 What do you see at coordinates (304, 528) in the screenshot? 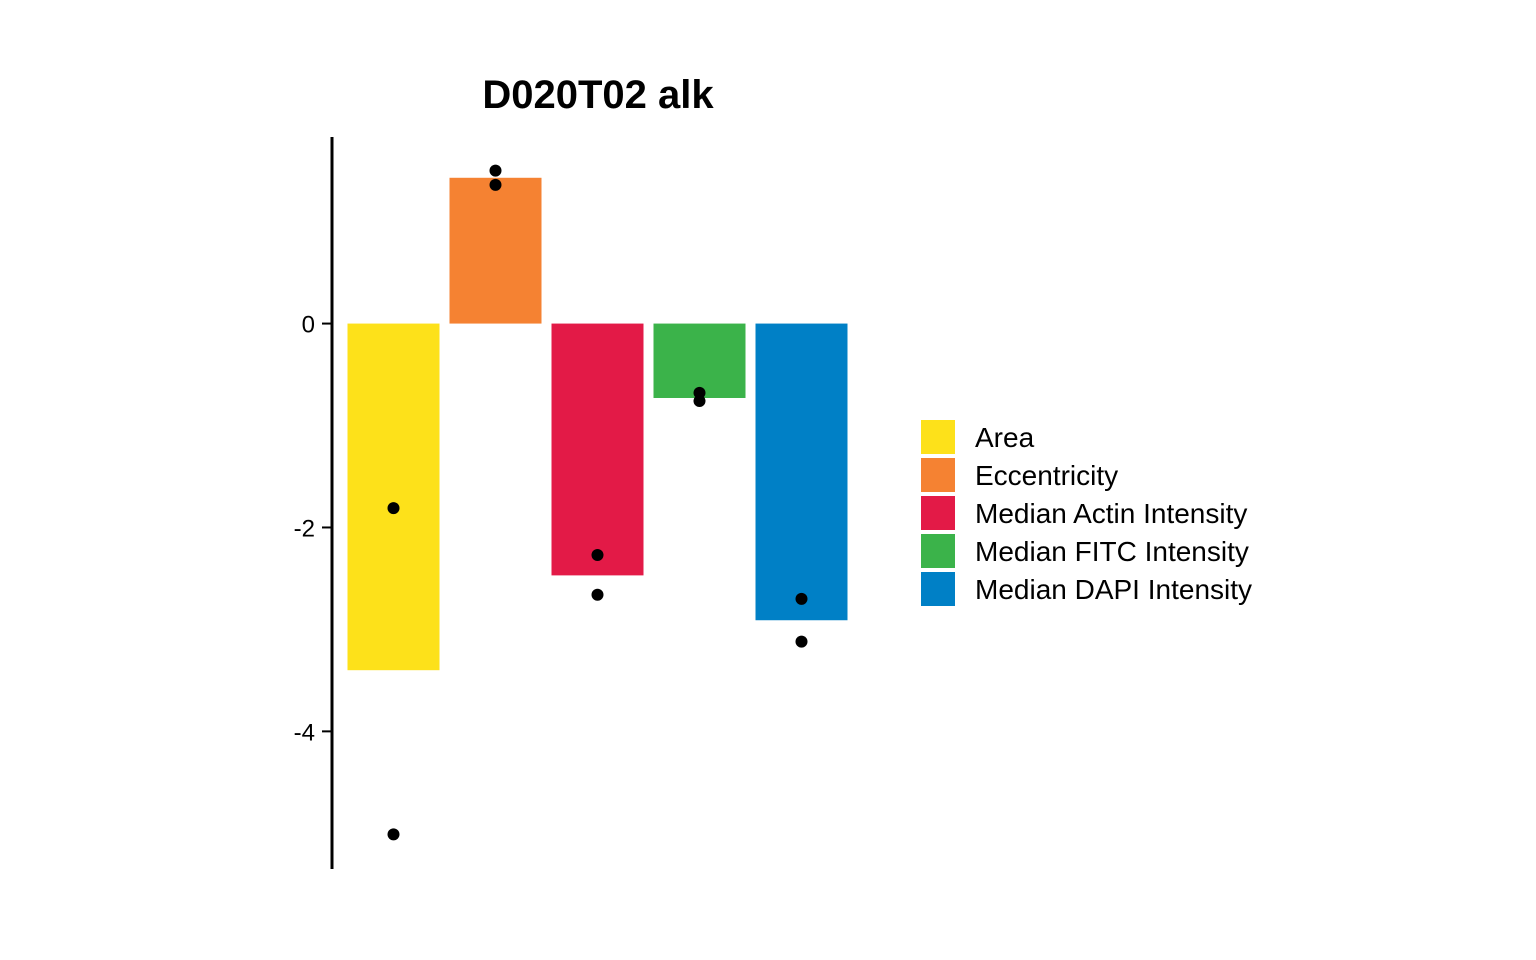
I see `y-tick-label: -2` at bounding box center [304, 528].